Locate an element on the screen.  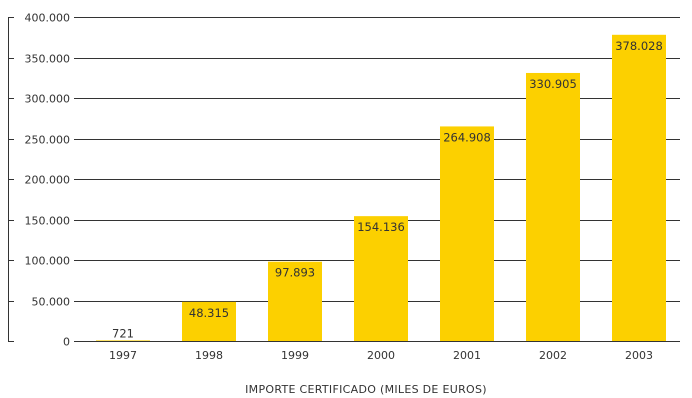
x-tick-label-1998: 1998 is located at coordinates (209, 355).